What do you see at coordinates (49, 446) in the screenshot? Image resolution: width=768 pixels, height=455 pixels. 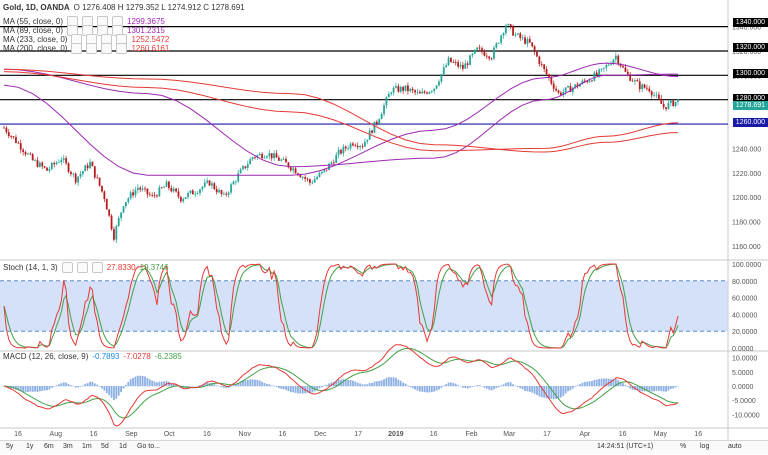 I see `range-6m: 6m` at bounding box center [49, 446].